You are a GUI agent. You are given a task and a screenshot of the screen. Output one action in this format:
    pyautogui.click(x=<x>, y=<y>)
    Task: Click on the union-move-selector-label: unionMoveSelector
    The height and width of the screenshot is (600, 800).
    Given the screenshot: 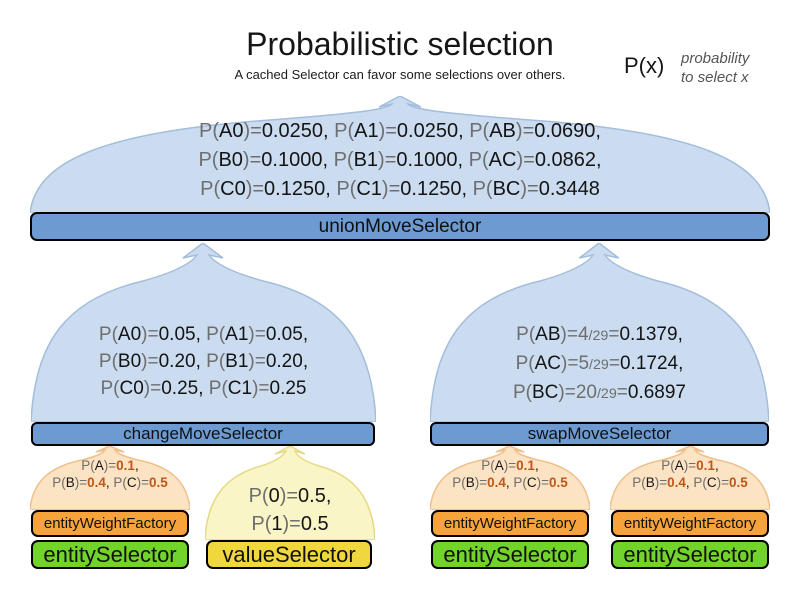 What is the action you would take?
    pyautogui.click(x=400, y=226)
    